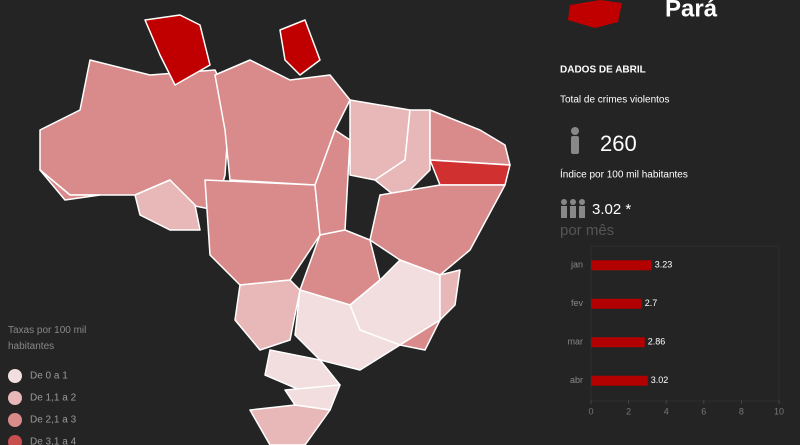 Image resolution: width=800 pixels, height=445 pixels. I want to click on y-tick-label: abr, so click(576, 380).